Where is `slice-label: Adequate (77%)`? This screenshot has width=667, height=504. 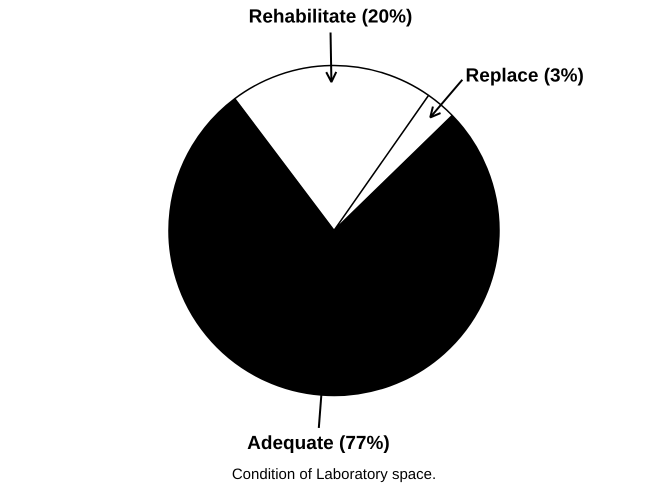 slice-label: Adequate (77%) is located at coordinates (318, 443).